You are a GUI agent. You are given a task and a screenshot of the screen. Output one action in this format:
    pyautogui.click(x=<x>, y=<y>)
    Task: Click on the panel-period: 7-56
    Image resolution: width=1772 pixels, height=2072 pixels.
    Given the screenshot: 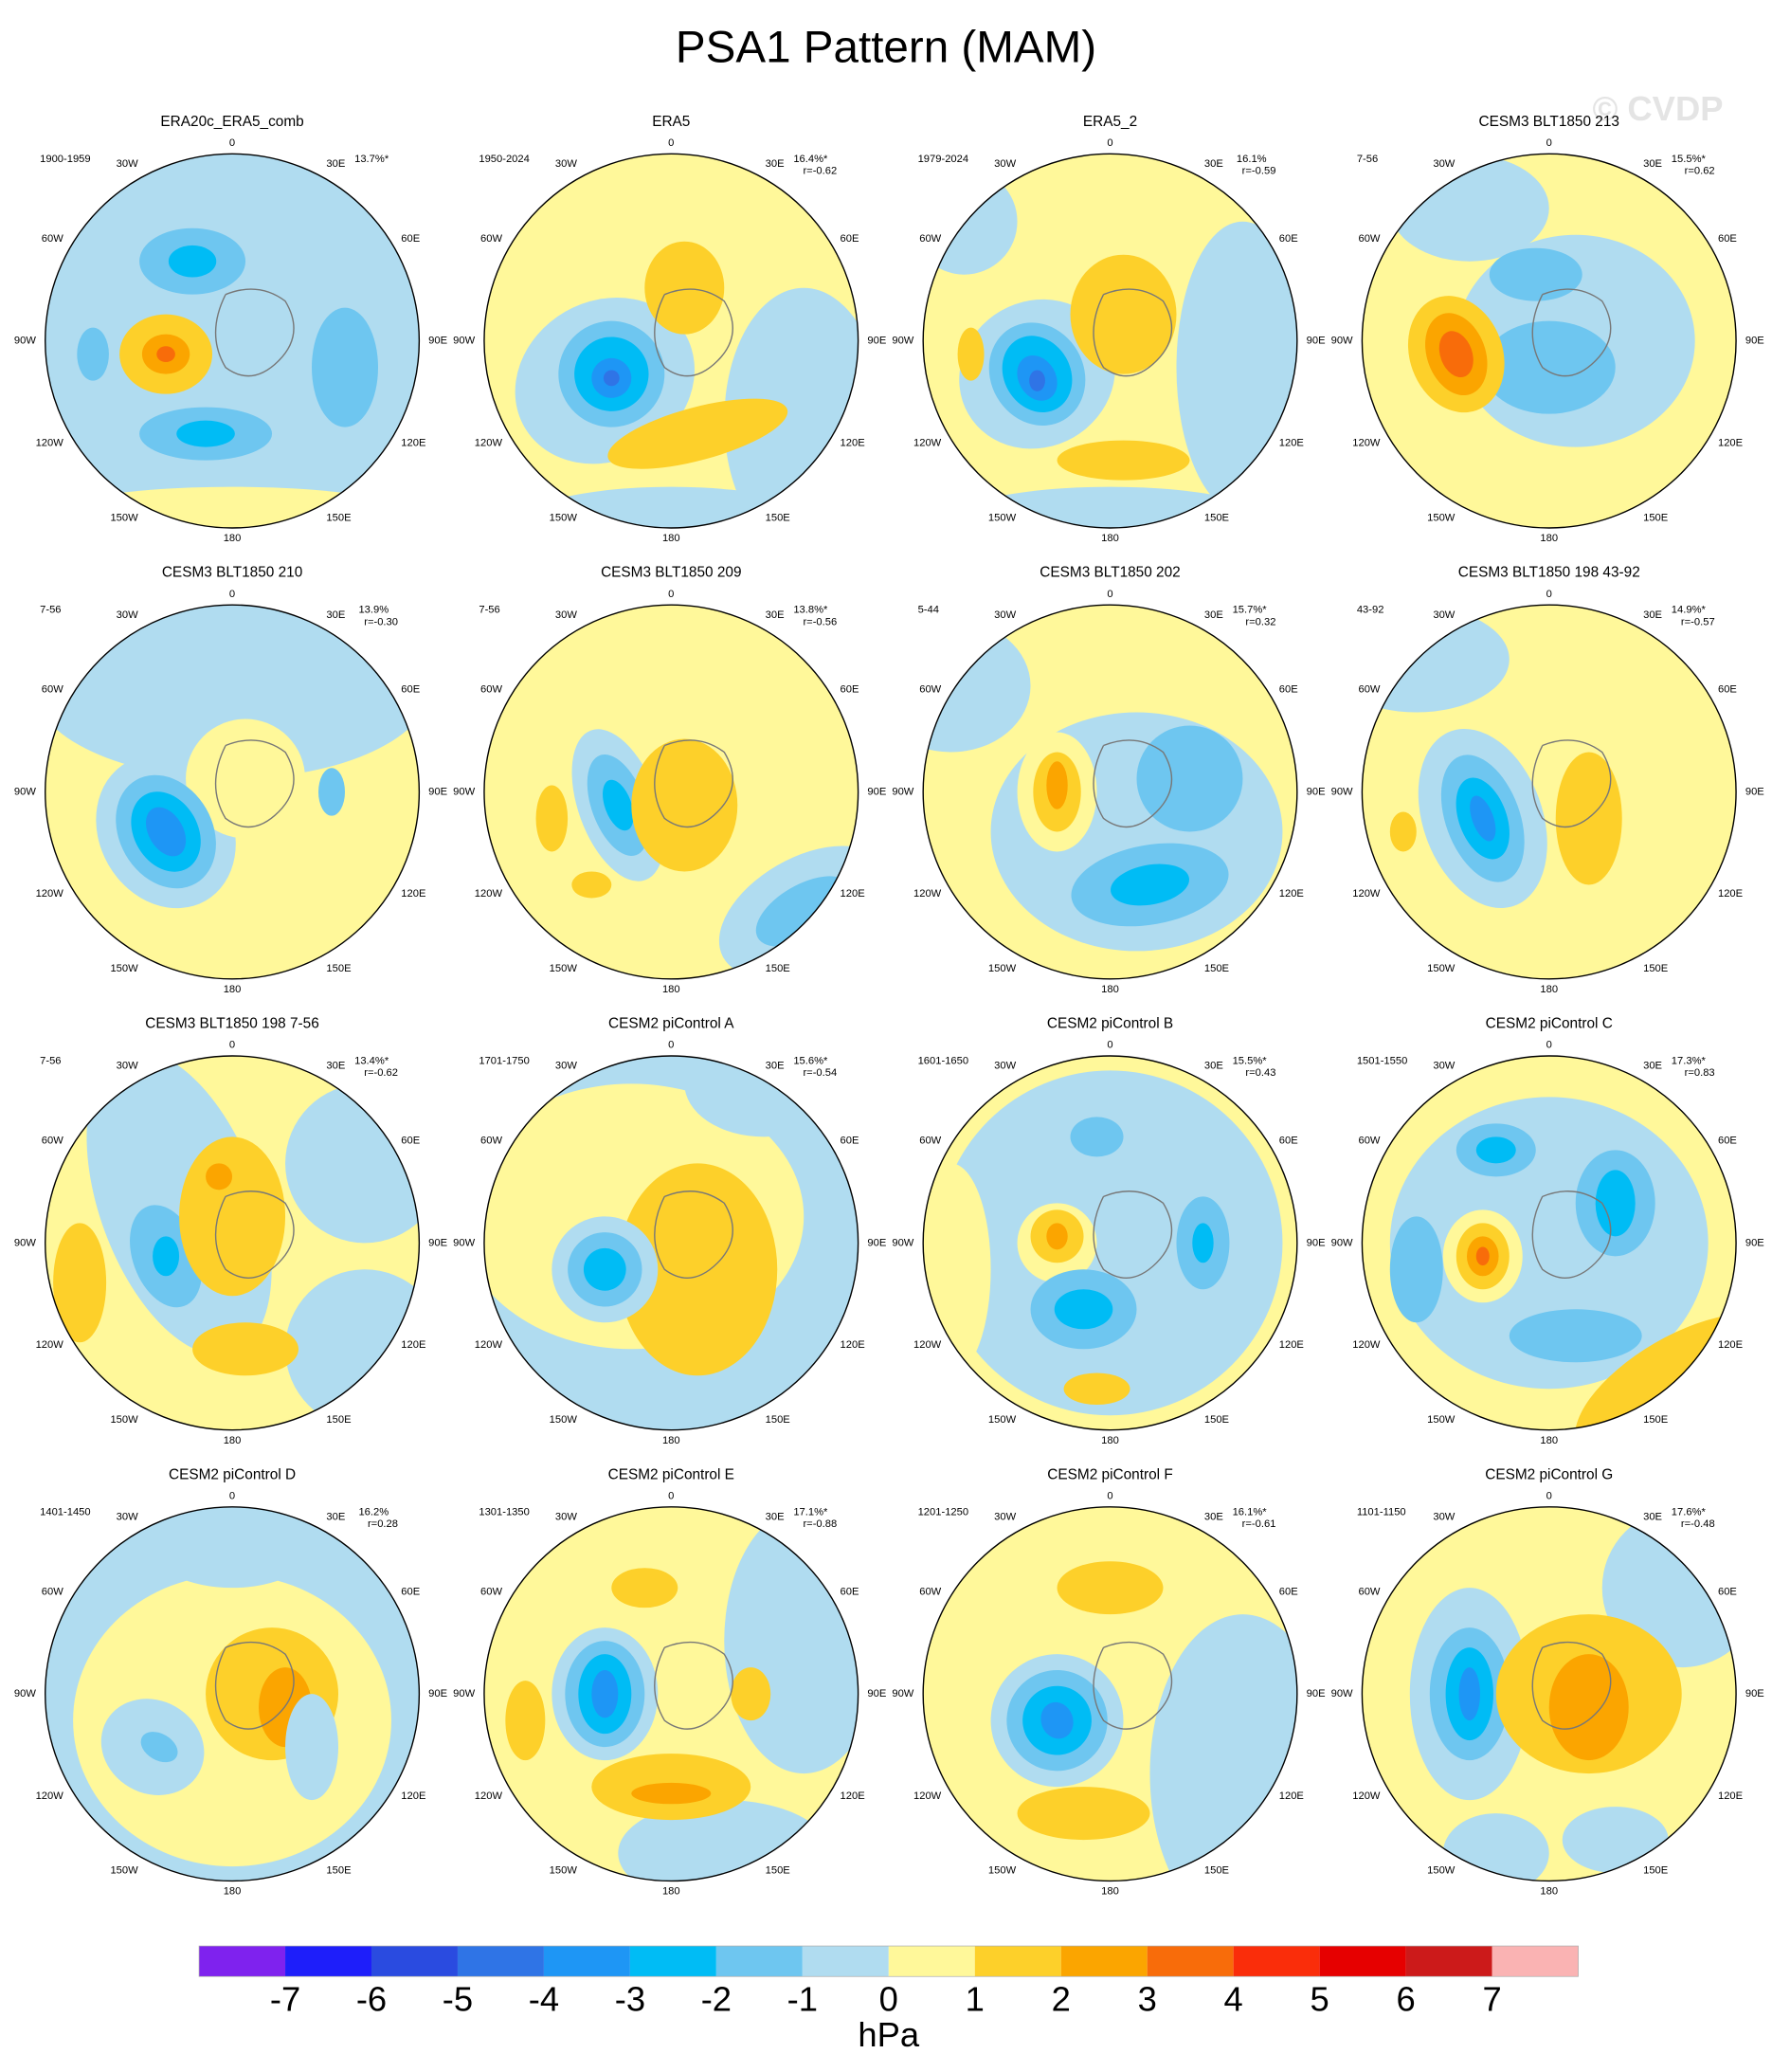 What is the action you would take?
    pyautogui.click(x=1367, y=159)
    